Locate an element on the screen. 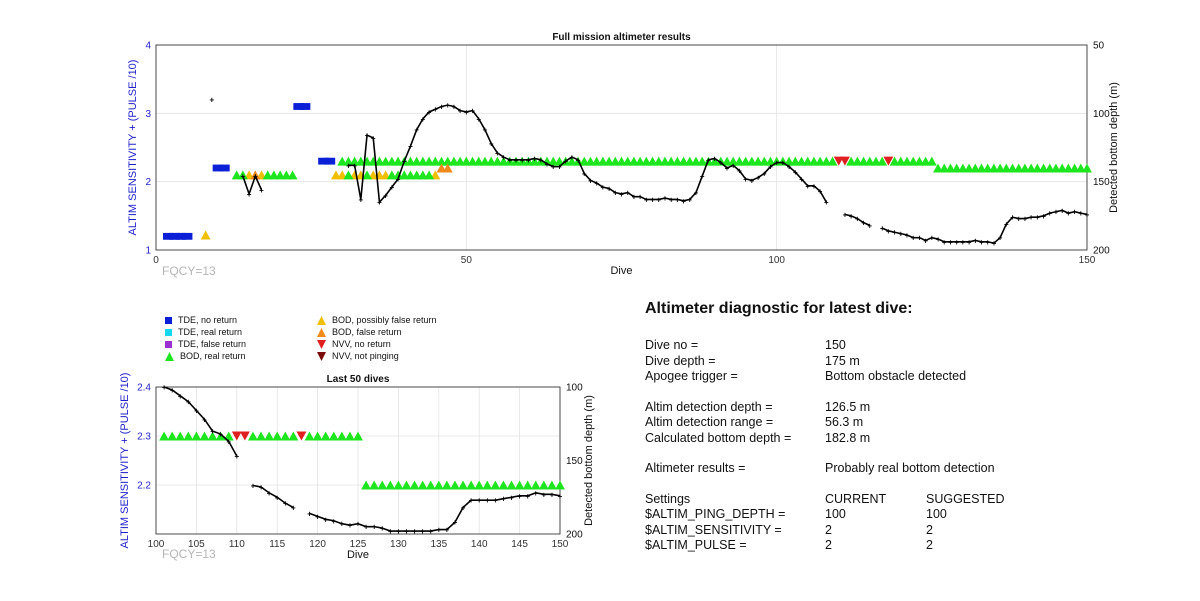 The width and height of the screenshot is (1200, 601). chart-title: Last 50 dives is located at coordinates (358, 379).